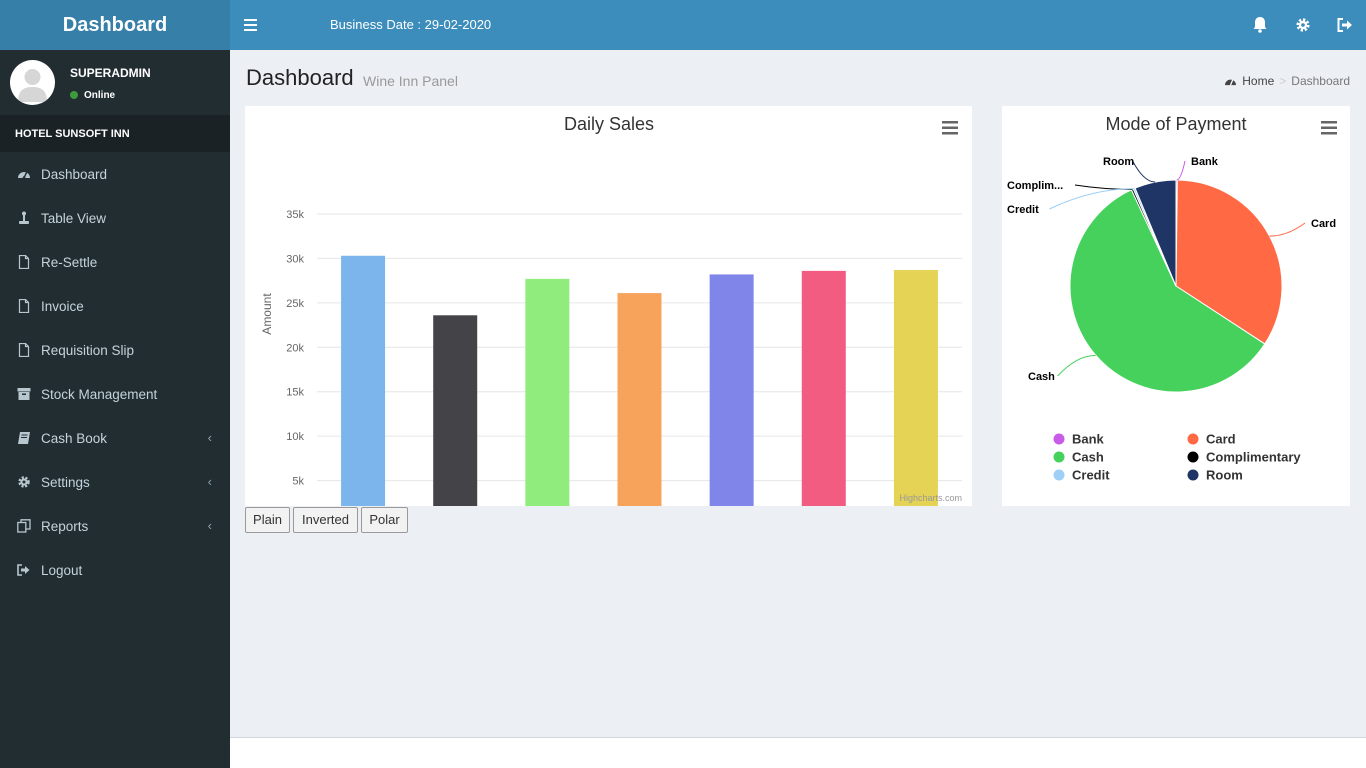  I want to click on pie-data-label: Card, so click(1323, 224).